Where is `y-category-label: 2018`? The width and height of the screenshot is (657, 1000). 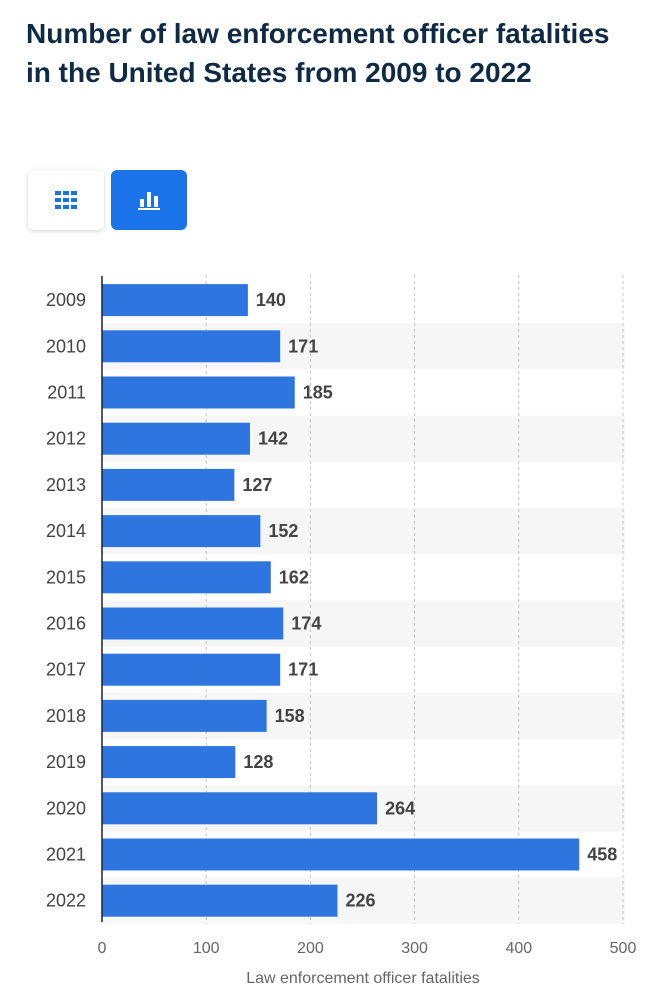 y-category-label: 2018 is located at coordinates (66, 716).